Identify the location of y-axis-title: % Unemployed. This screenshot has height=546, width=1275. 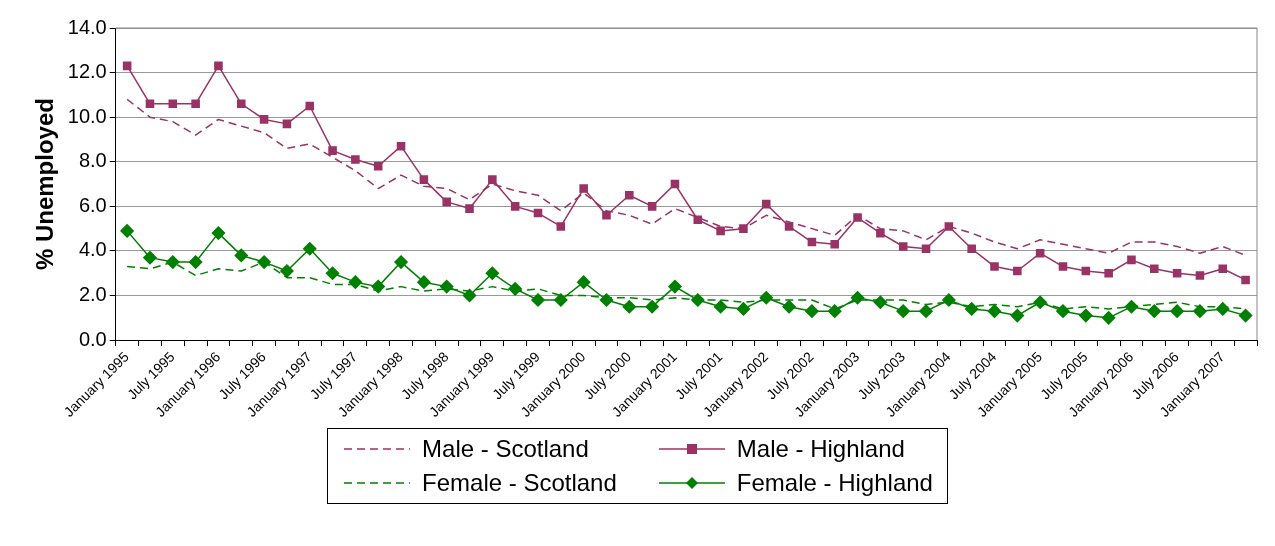
(45, 184).